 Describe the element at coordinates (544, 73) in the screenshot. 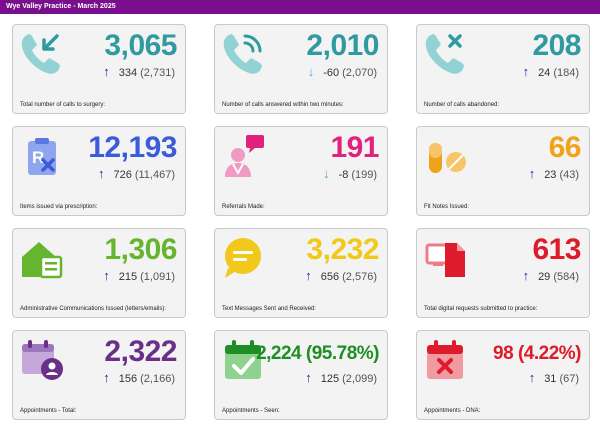

I see `metric-delta: 24` at that location.